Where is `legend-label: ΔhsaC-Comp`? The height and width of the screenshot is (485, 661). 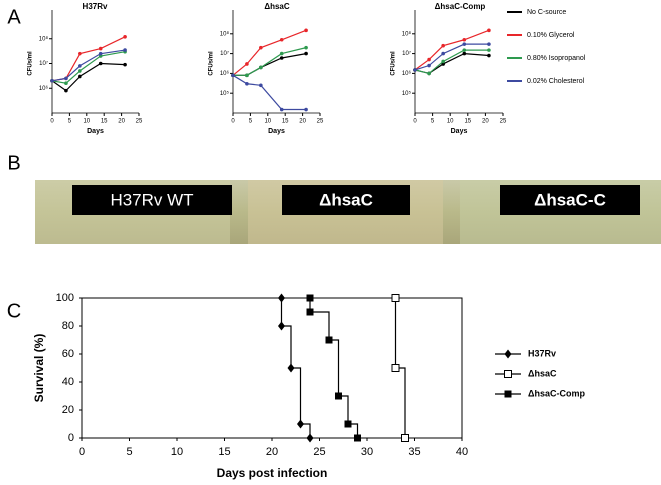 legend-label: ΔhsaC-Comp is located at coordinates (556, 393).